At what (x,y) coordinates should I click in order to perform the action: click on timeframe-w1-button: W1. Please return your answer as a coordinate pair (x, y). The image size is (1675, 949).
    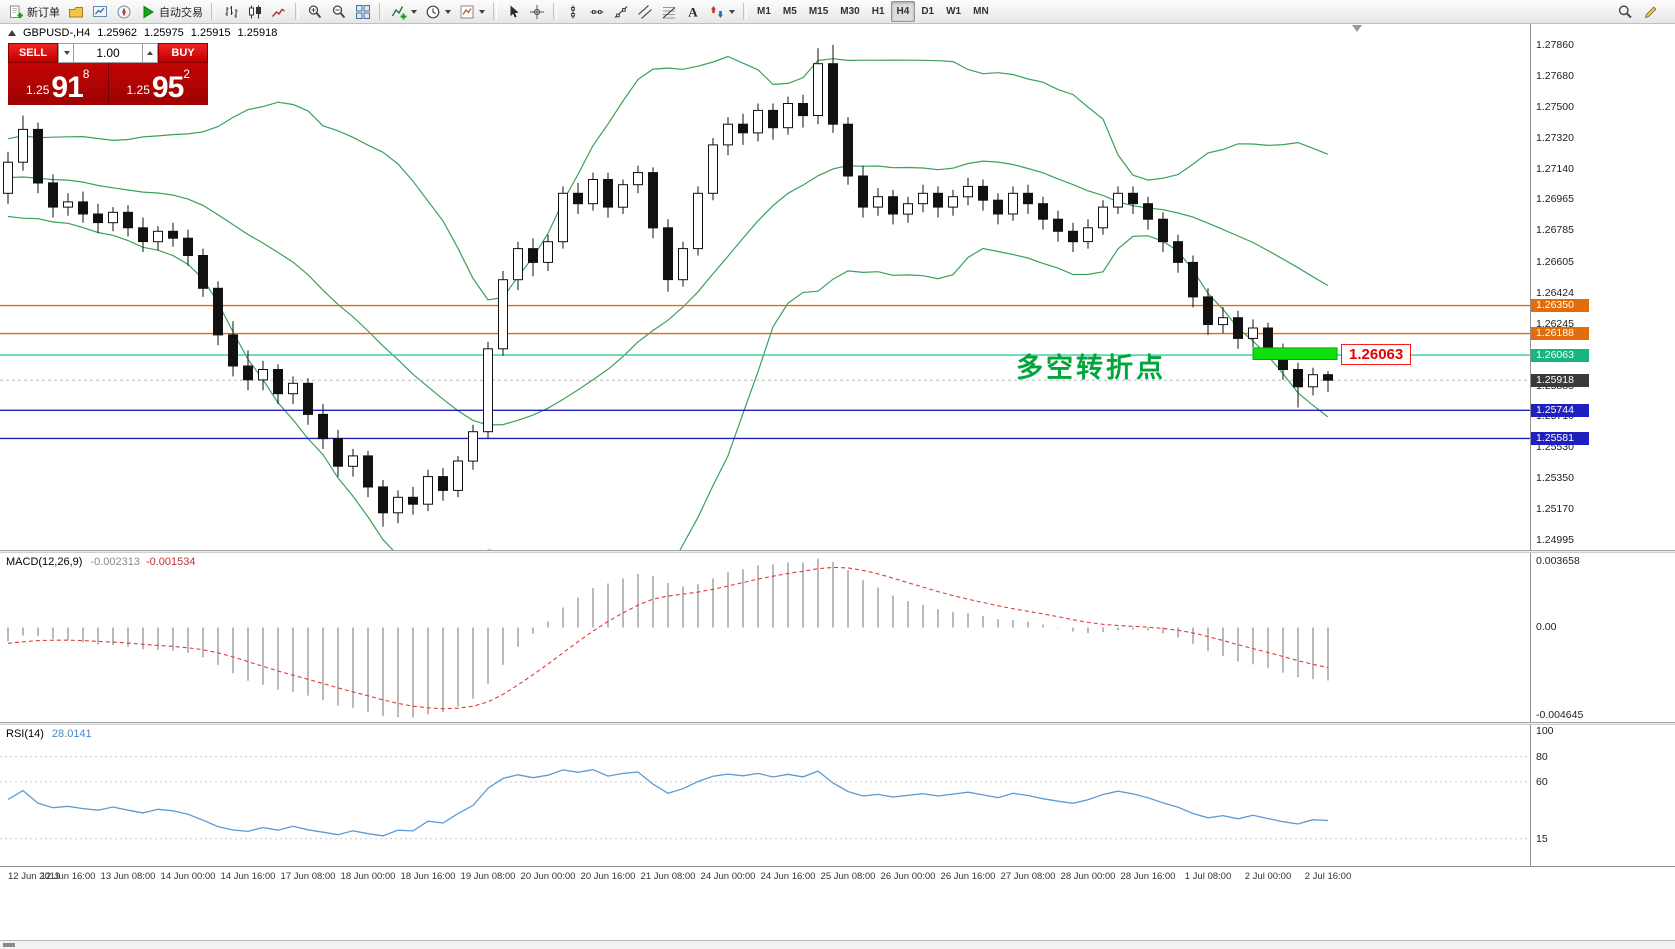
    Looking at the image, I should click on (953, 11).